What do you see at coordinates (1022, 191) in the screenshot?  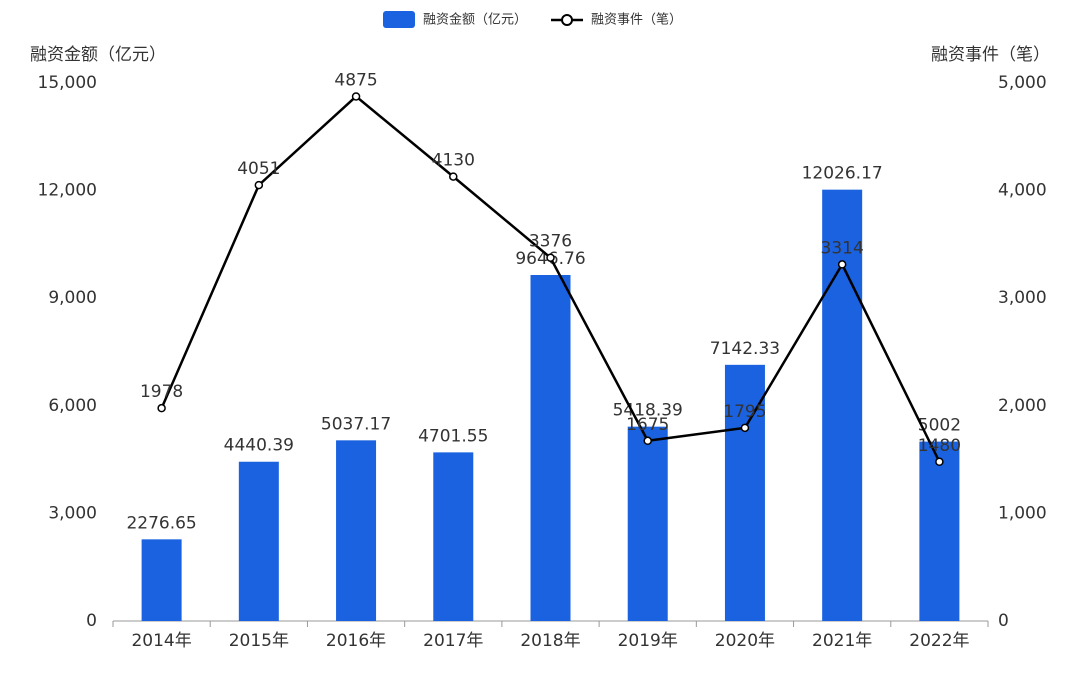 I see `y2-tick-label: 4,000` at bounding box center [1022, 191].